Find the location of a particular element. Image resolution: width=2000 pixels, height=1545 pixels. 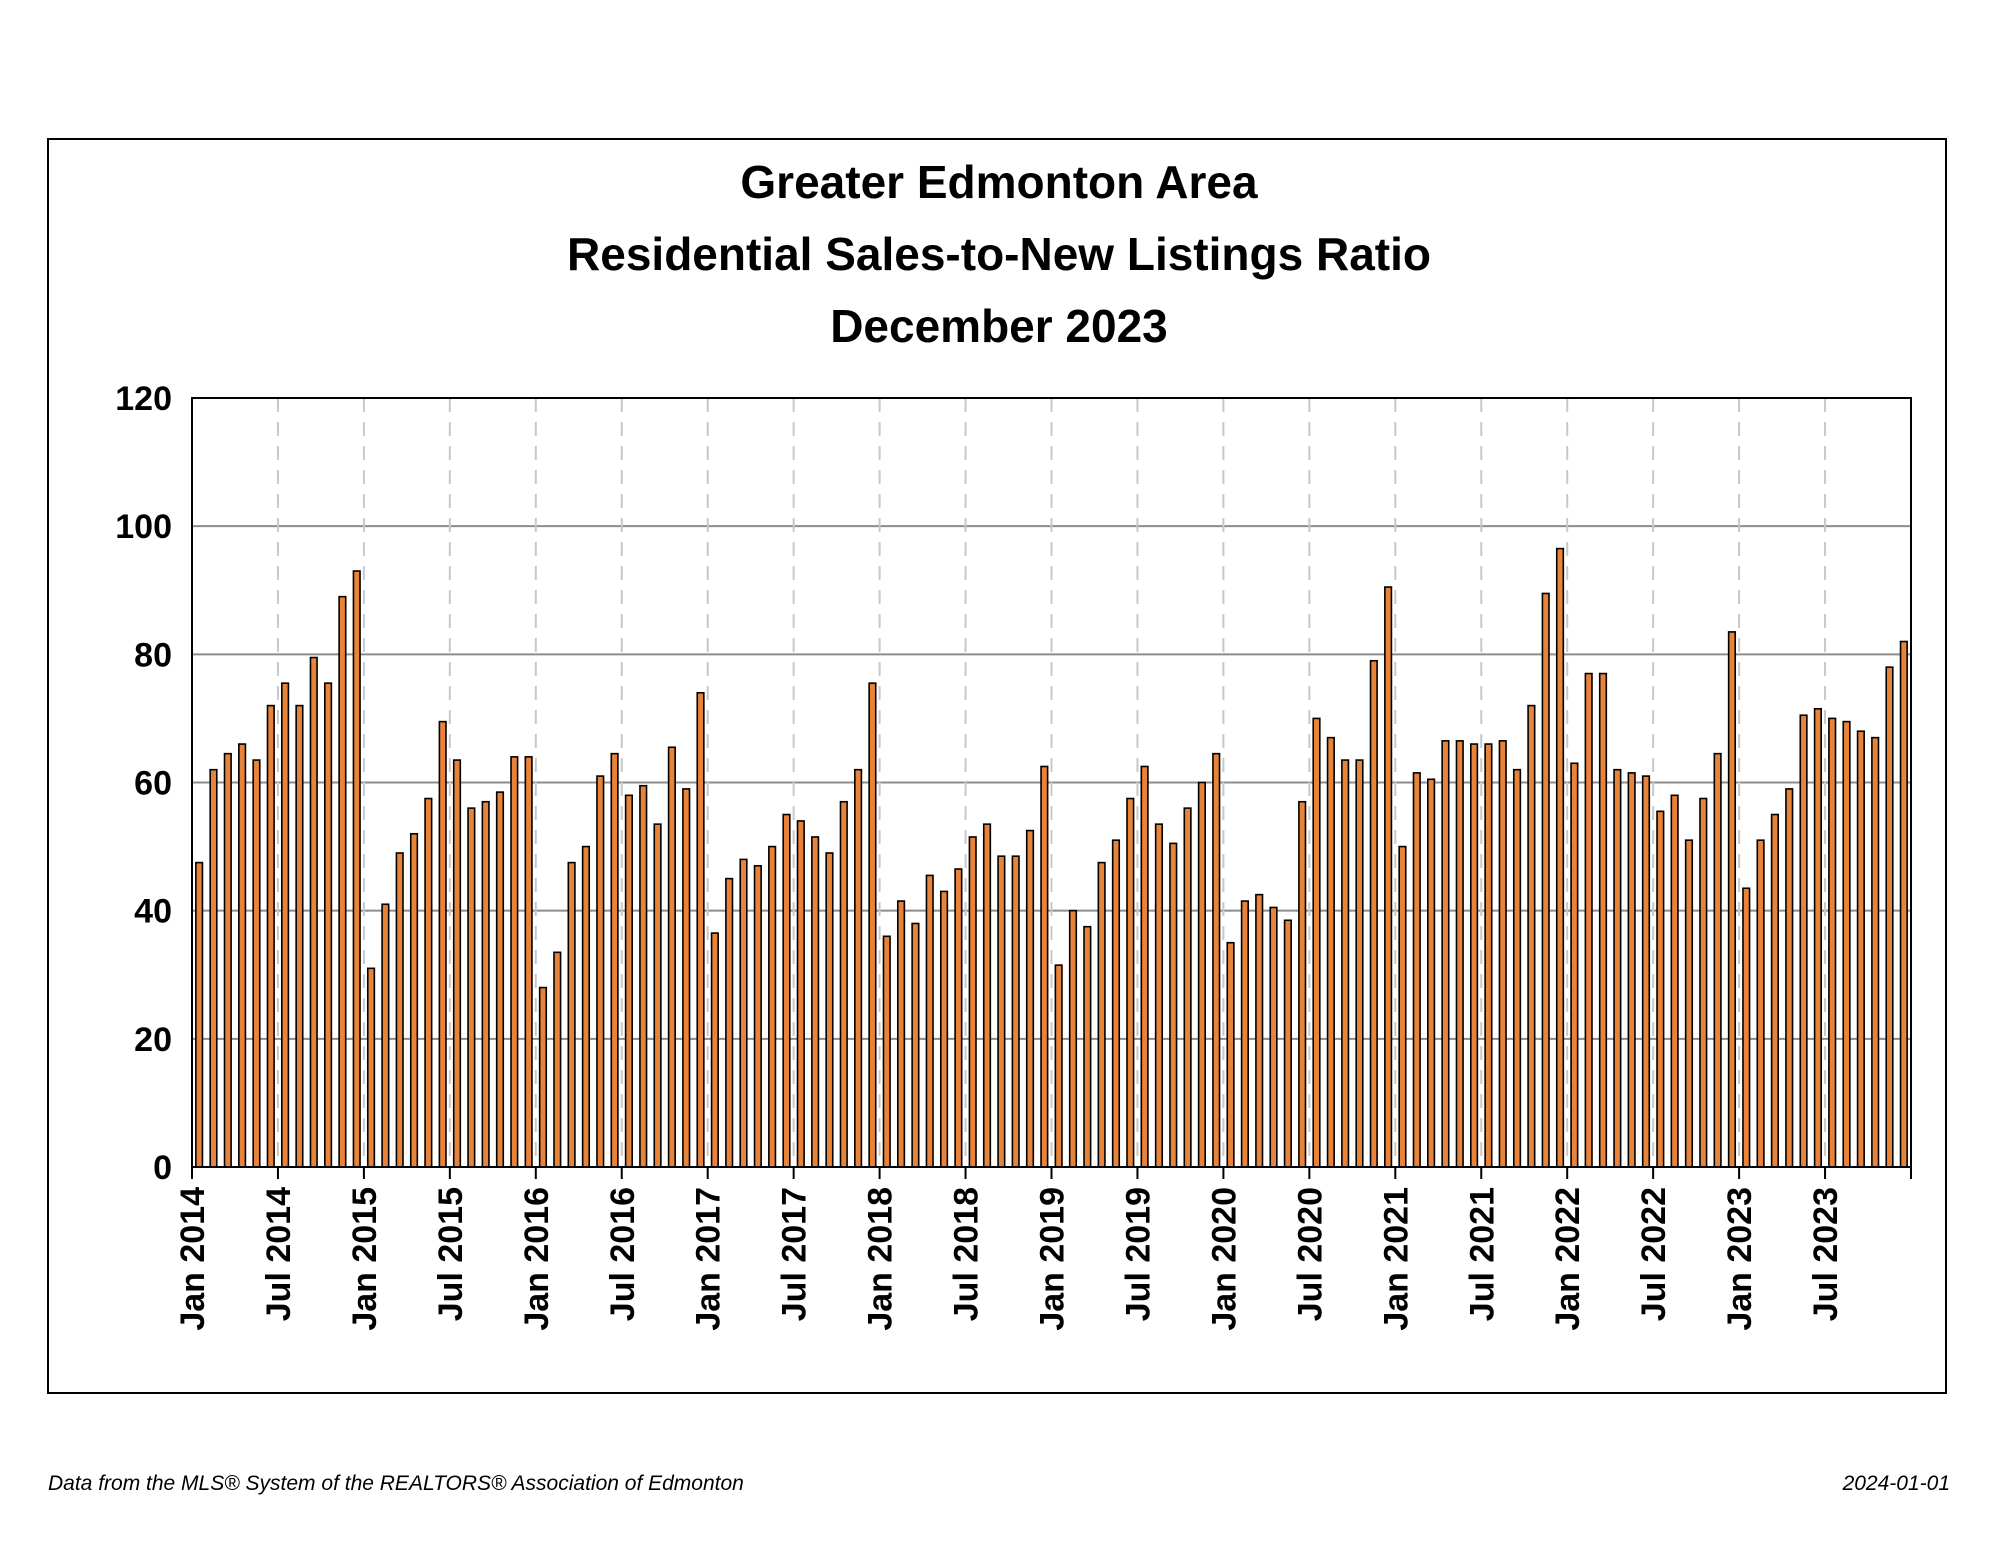

x-tick-label: Jan 2023 is located at coordinates (1740, 1259).